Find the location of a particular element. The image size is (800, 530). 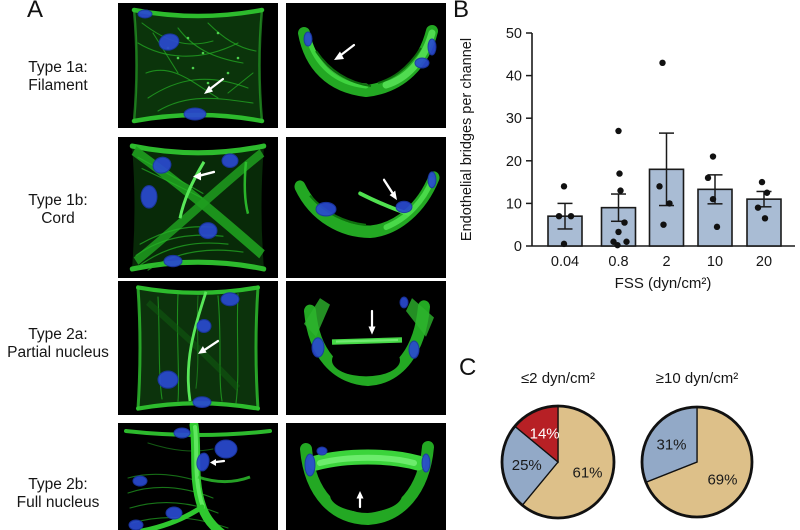

panel-b-label: B is located at coordinates (461, 11).